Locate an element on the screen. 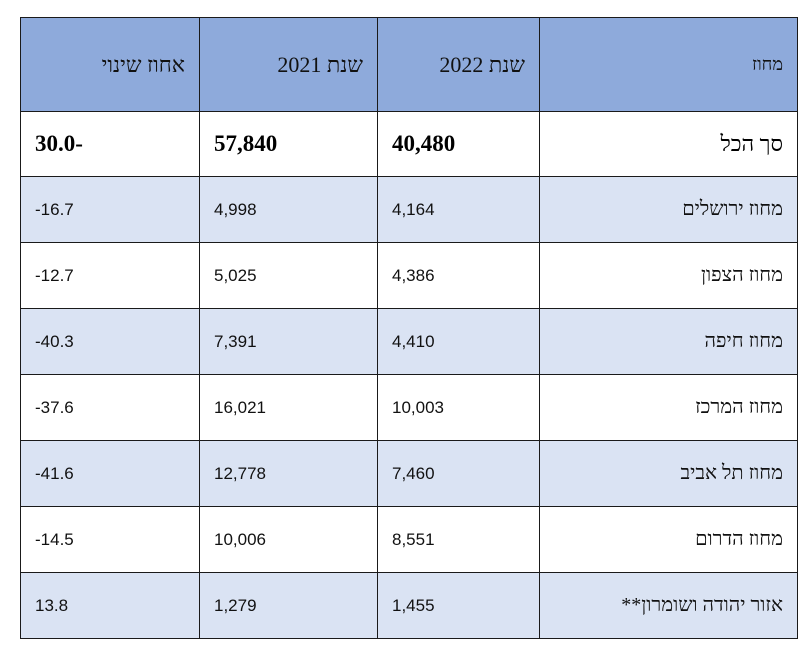 This screenshot has height=657, width=811. year-2021-cell: 7,391 is located at coordinates (288, 341).